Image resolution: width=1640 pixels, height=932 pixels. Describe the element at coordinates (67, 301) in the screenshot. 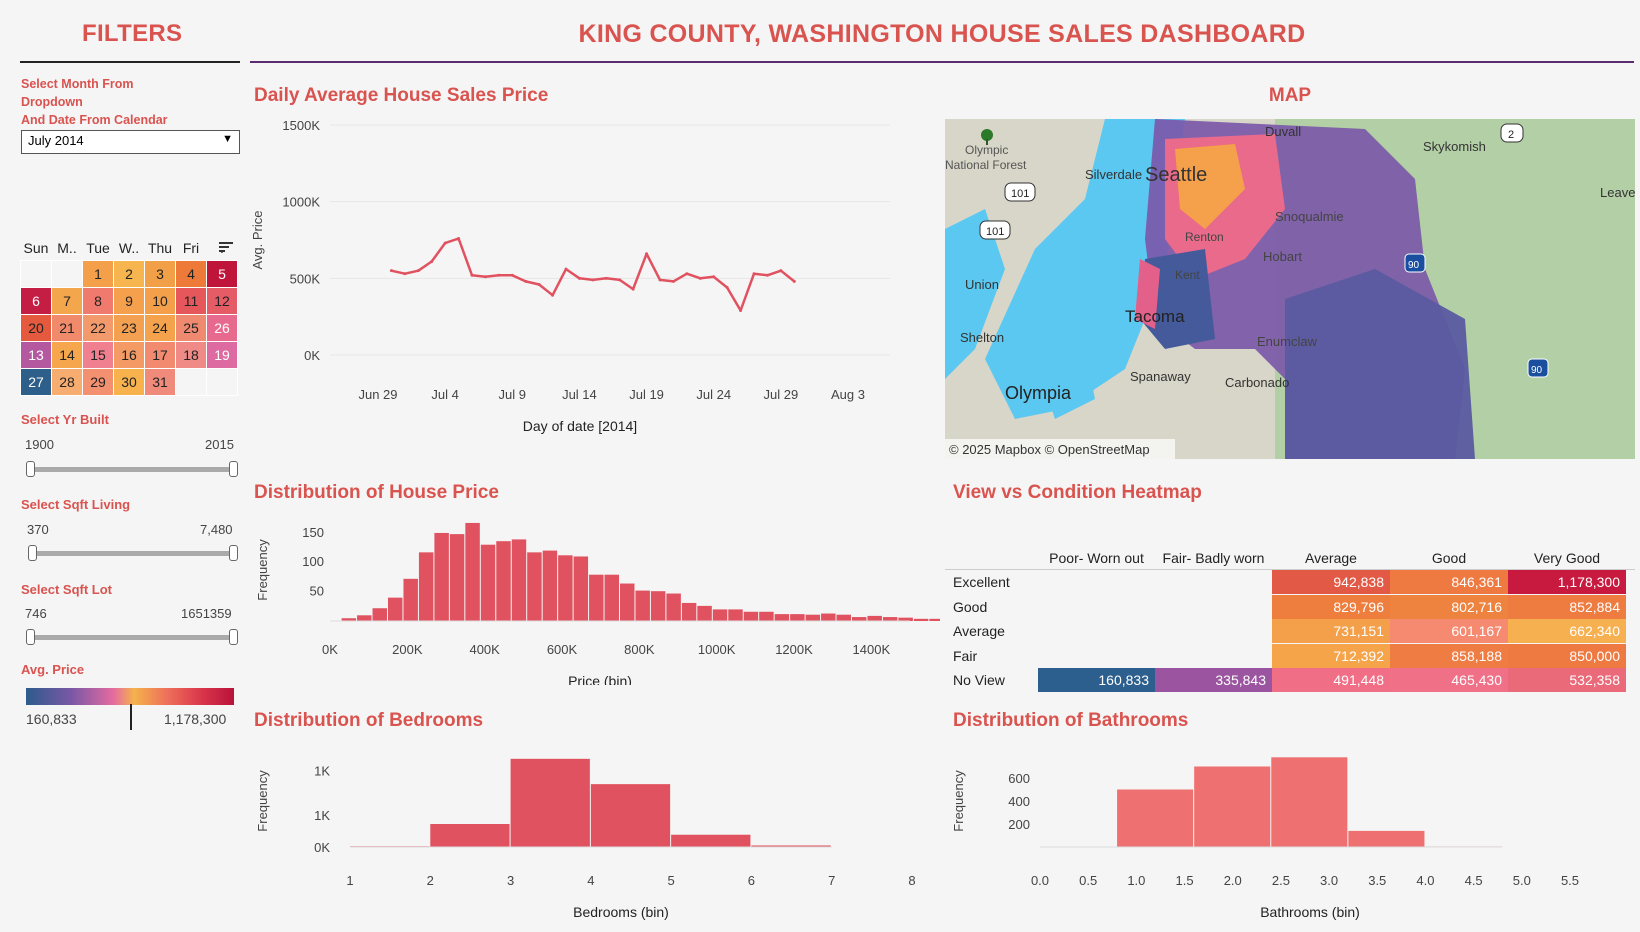

I see `calendar-day: 7` at that location.